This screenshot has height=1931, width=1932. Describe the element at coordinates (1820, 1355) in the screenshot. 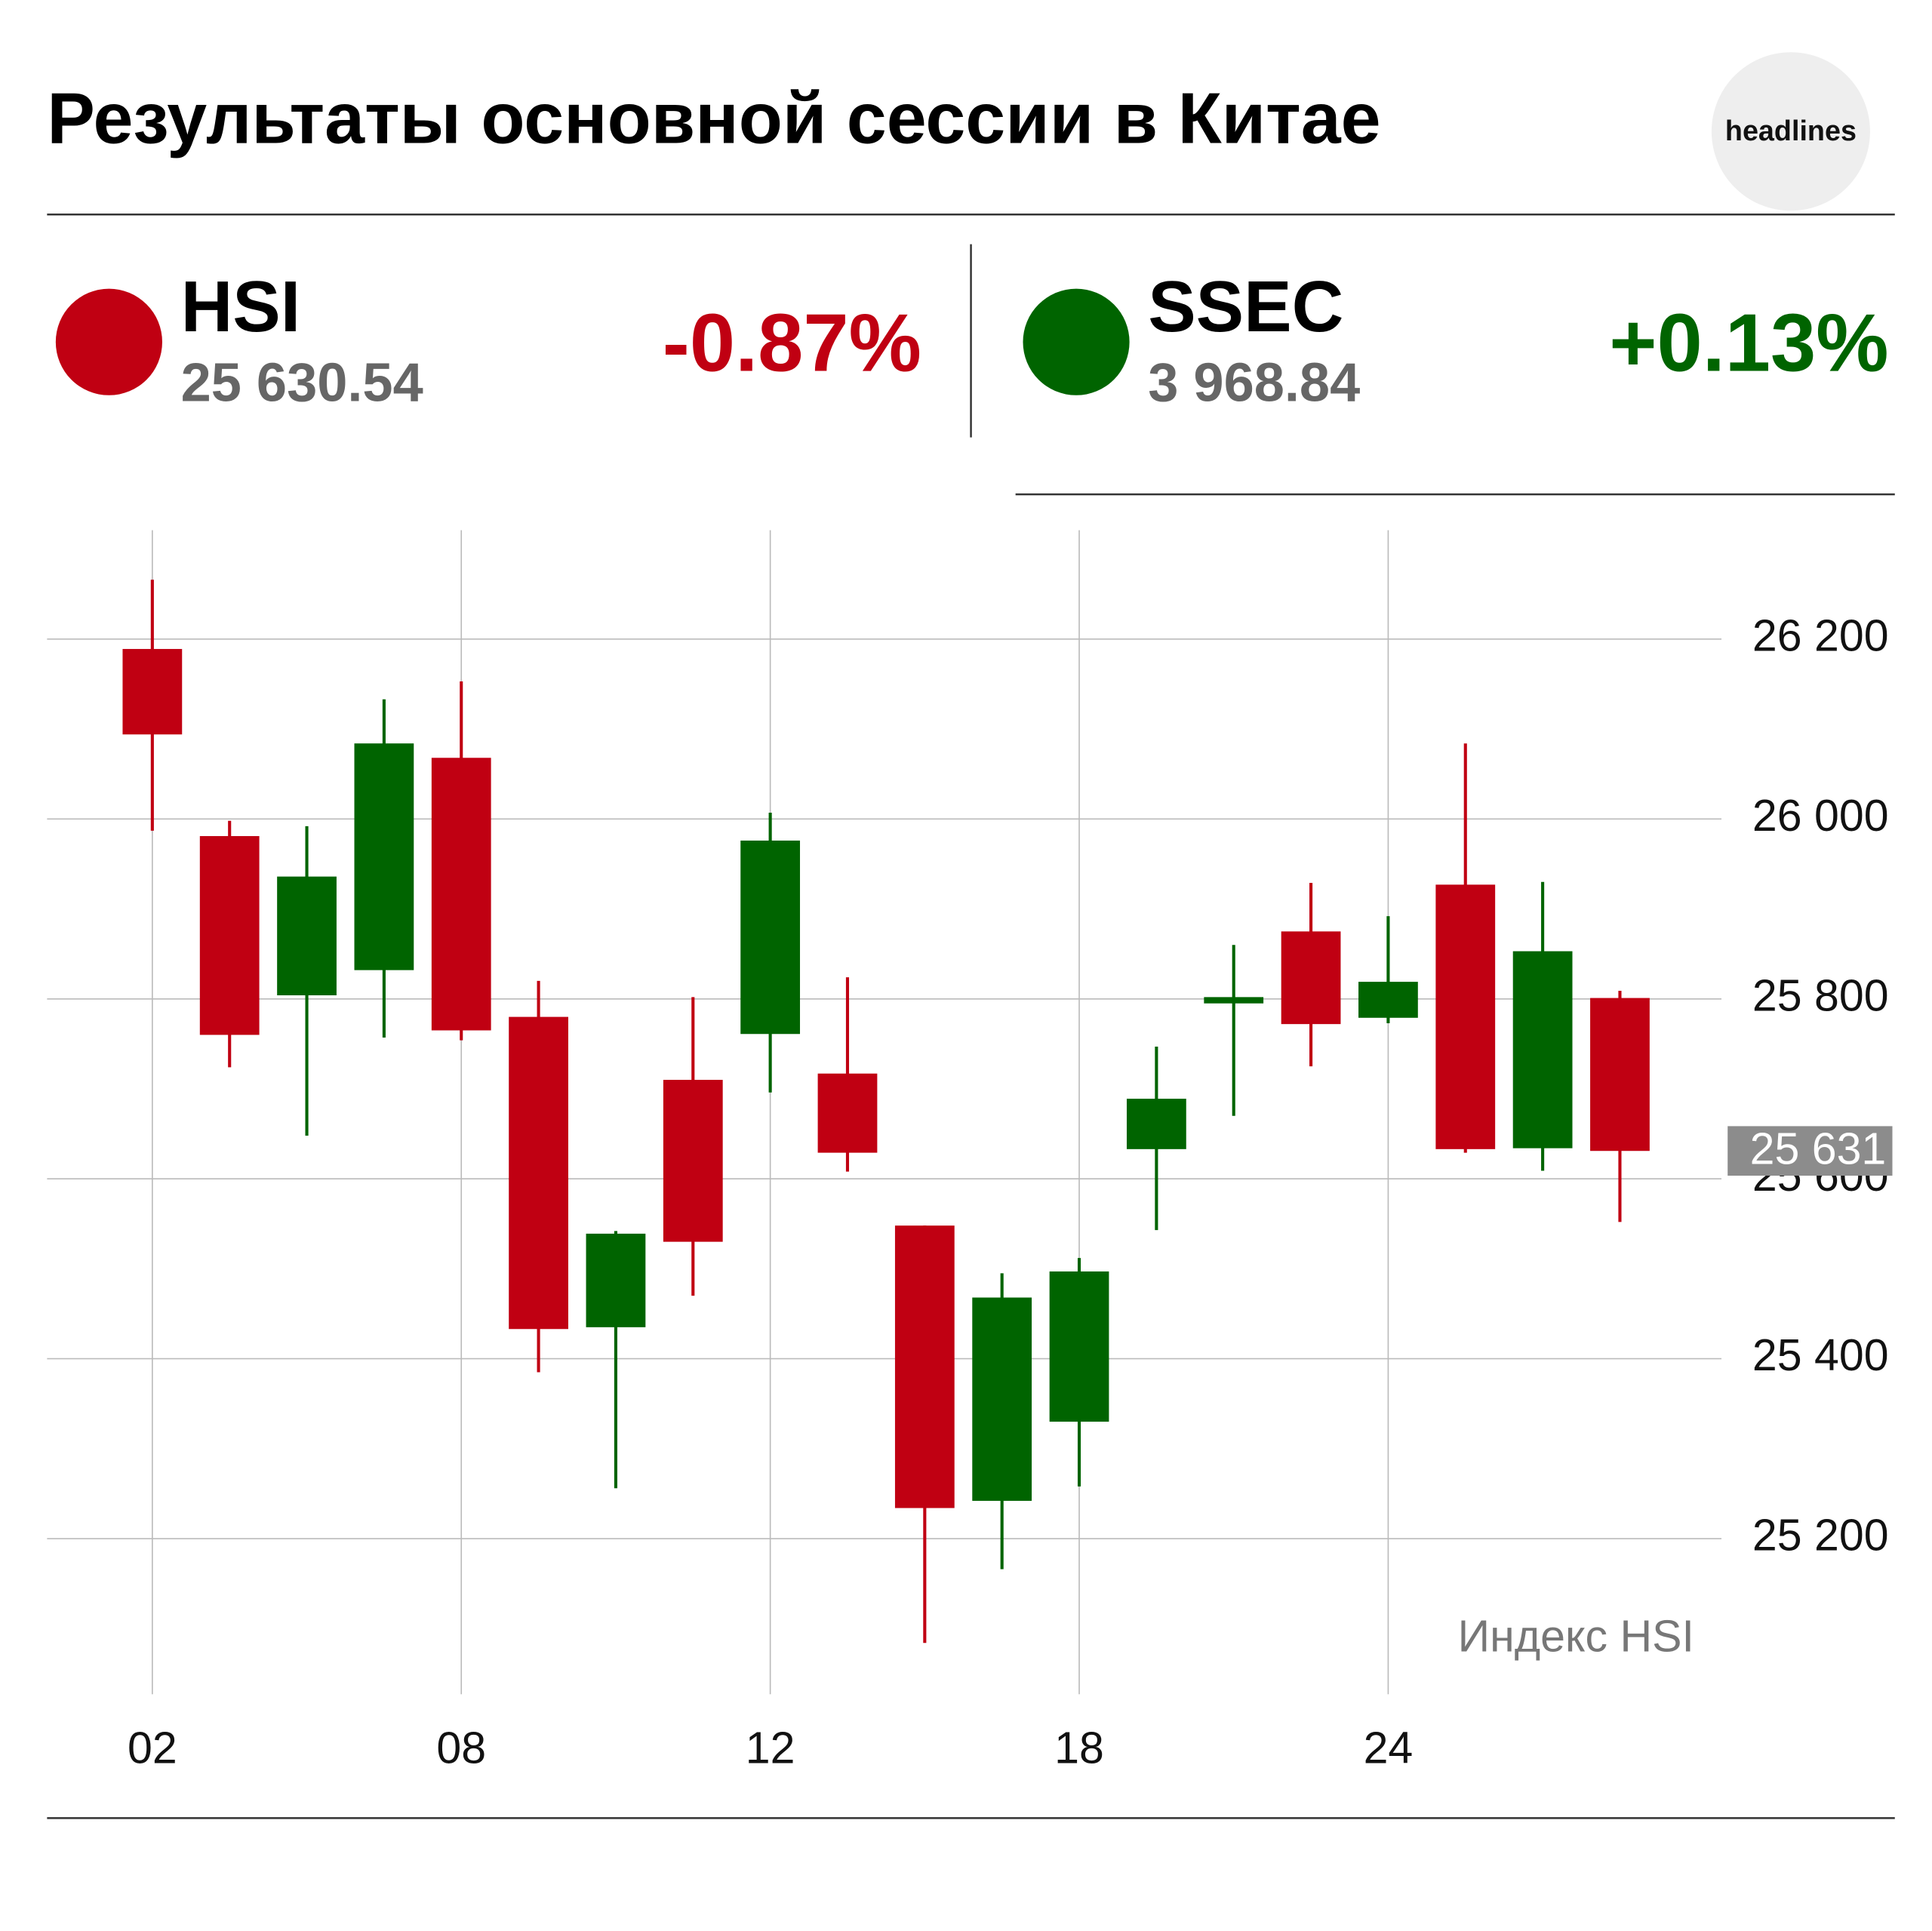

I see `y-tick-label: 25 400` at that location.